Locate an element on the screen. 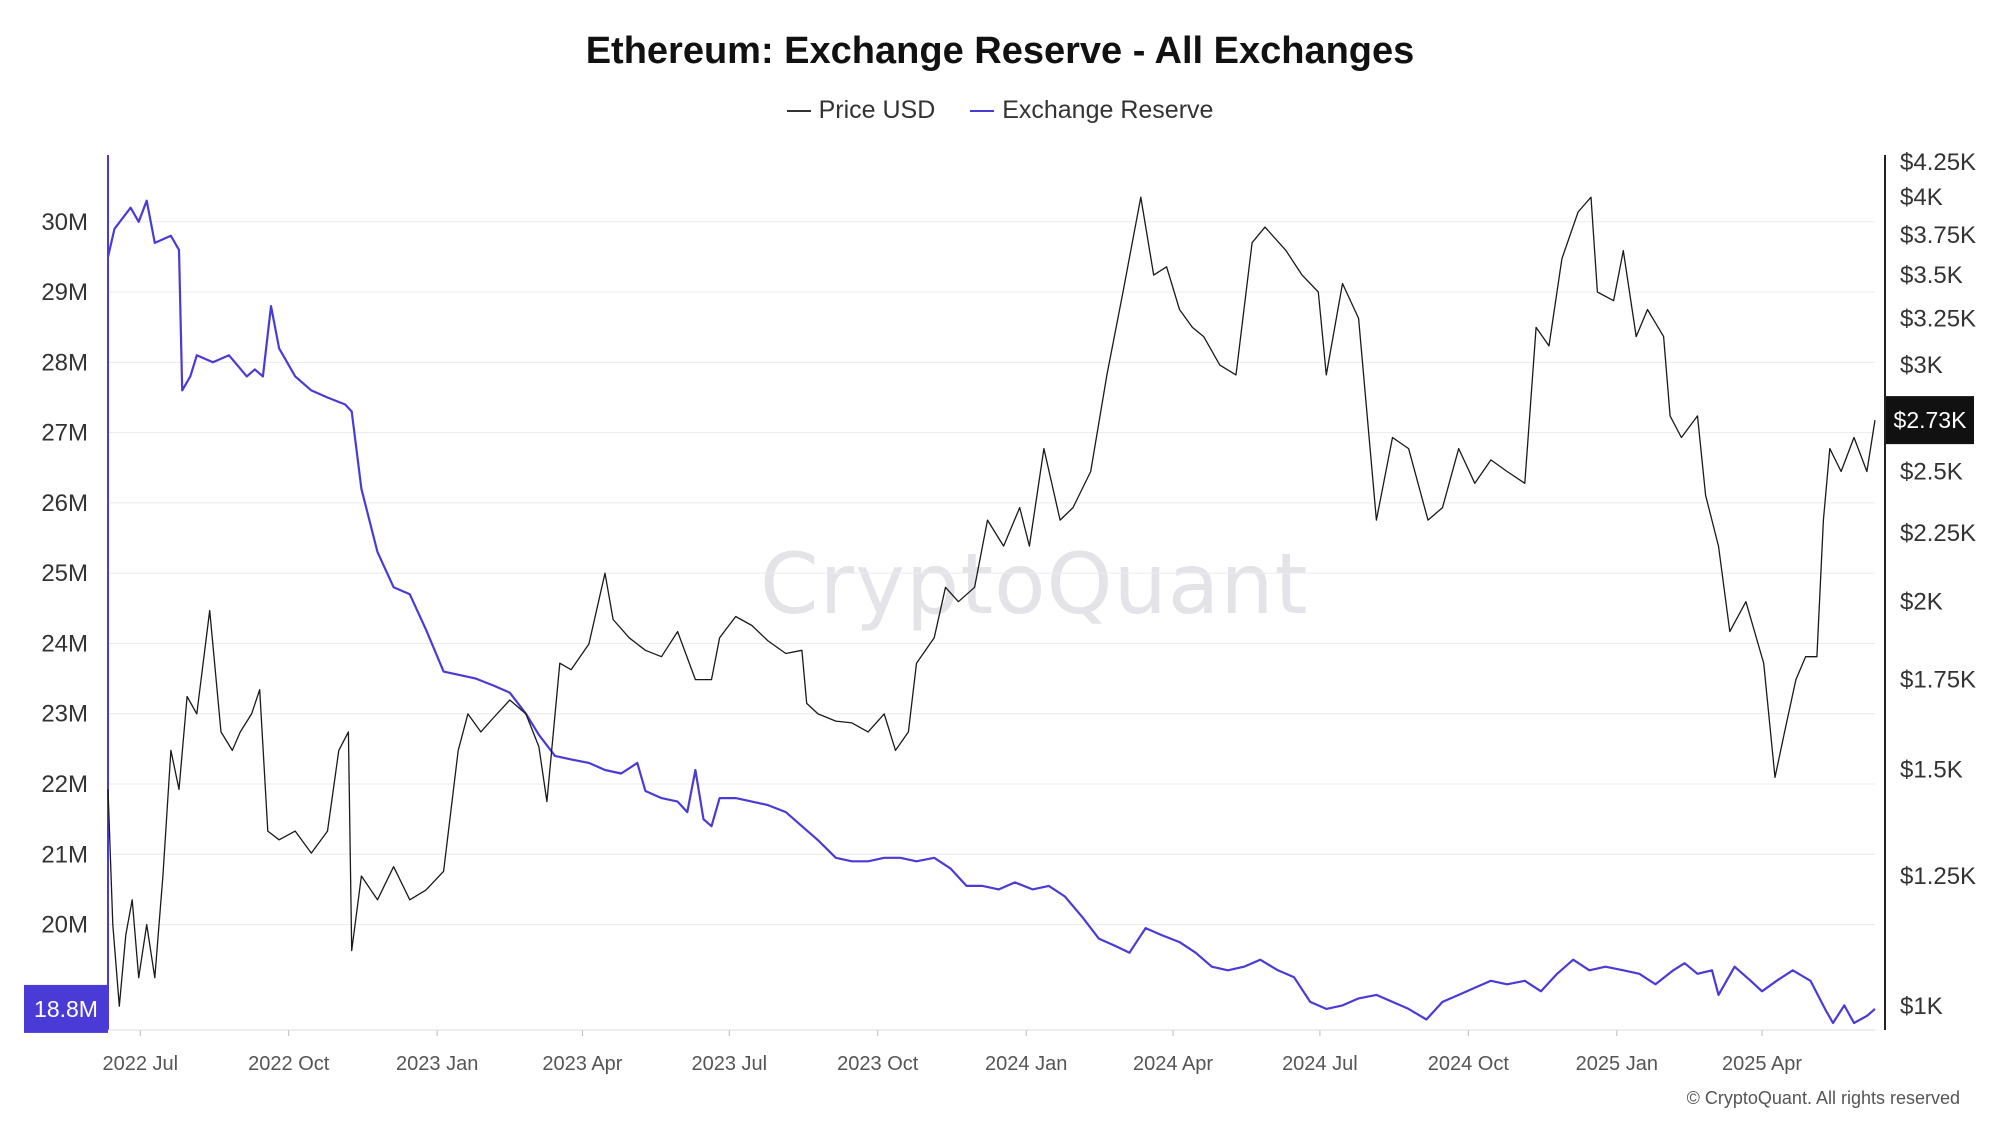 Image resolution: width=2000 pixels, height=1125 pixels. x-tick-label: 2024 Jan is located at coordinates (1026, 1064).